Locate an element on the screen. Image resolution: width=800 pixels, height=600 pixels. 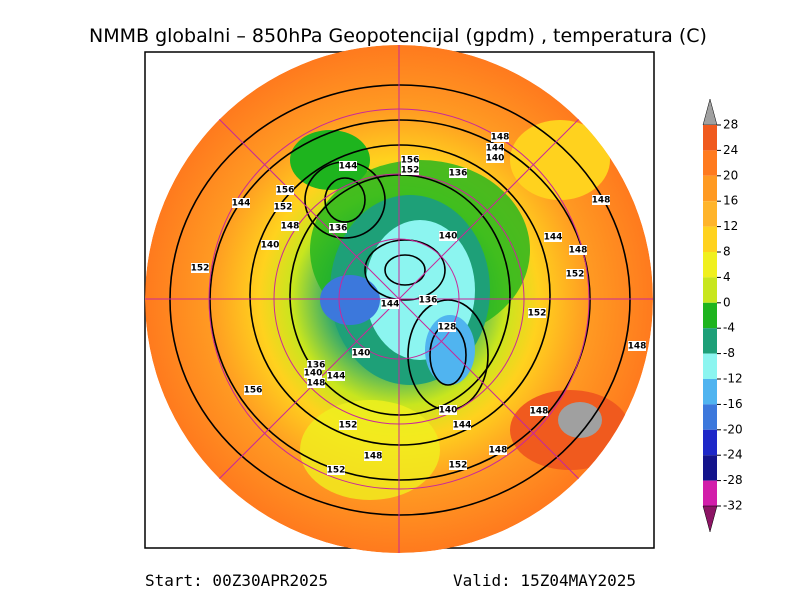
colorbar-label: 12 is located at coordinates (730, 226).